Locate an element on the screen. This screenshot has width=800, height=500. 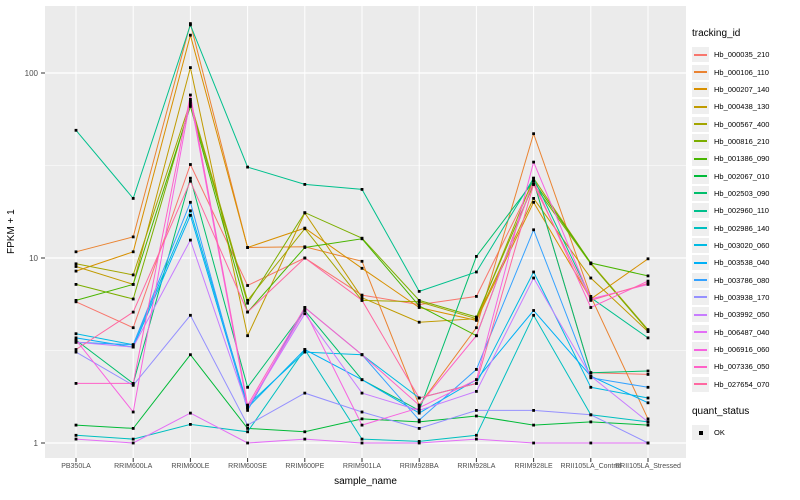
legend-item-Hb_000106_110: Hb_000106_110 is located at coordinates (745, 71).